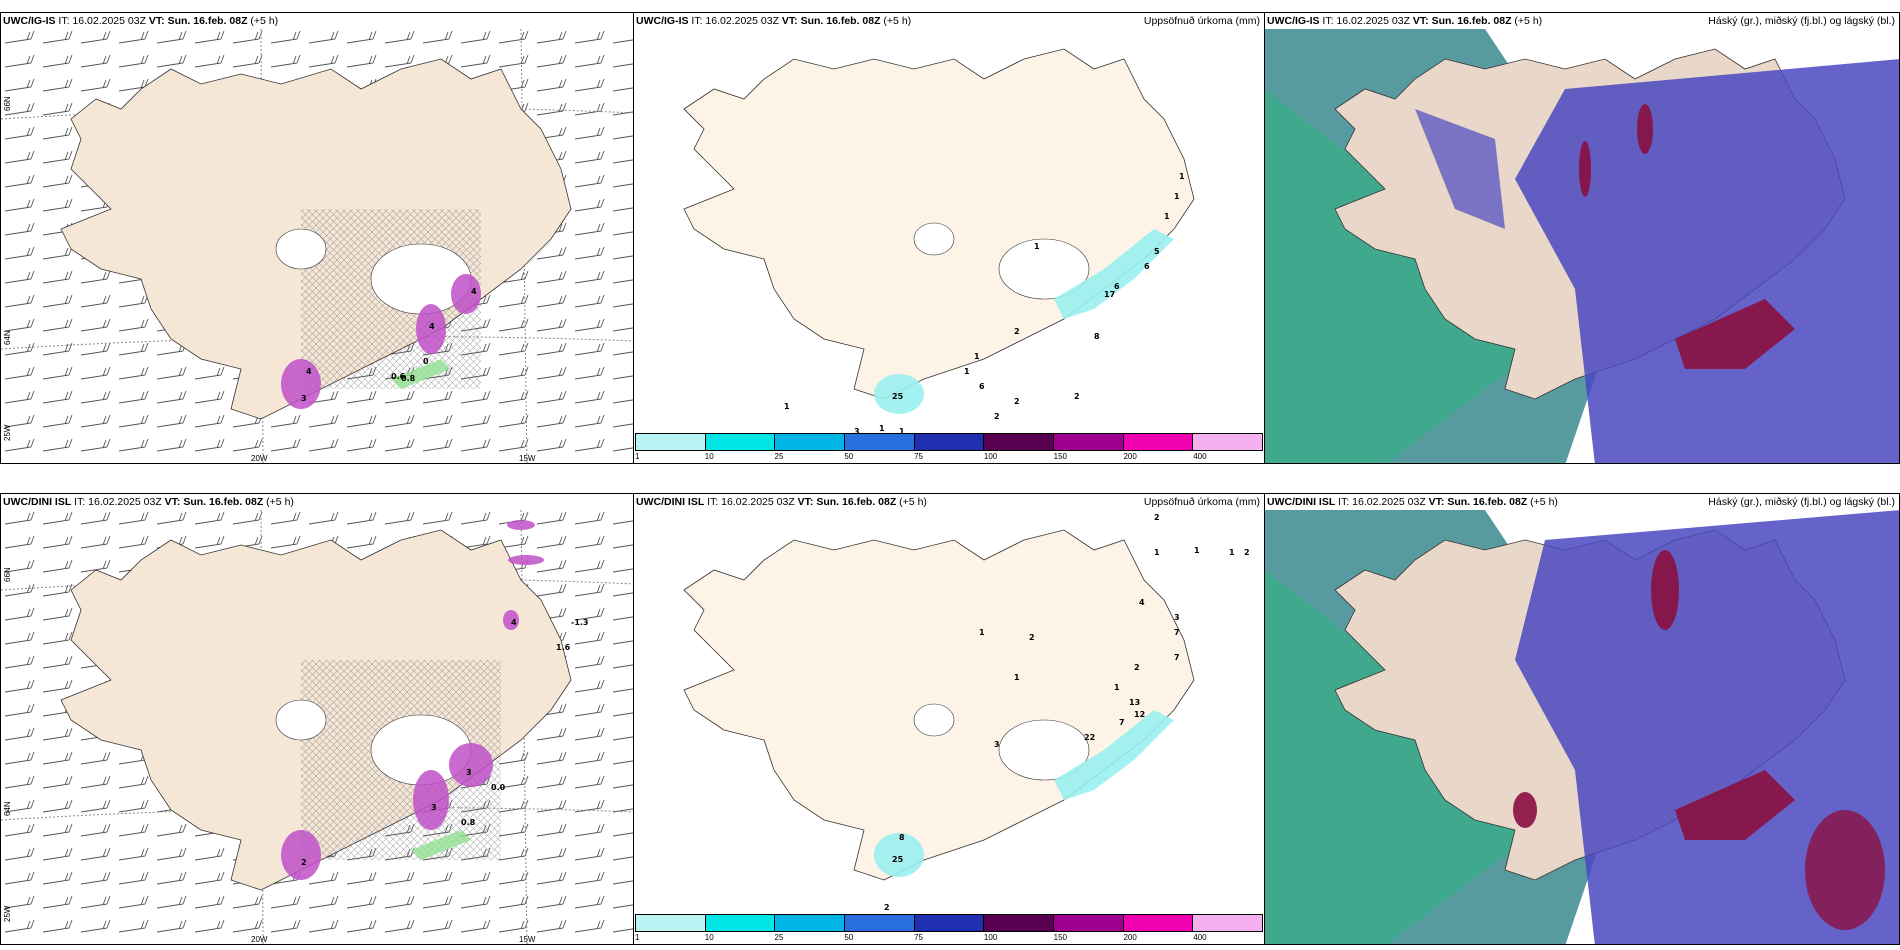 The width and height of the screenshot is (1900, 950). I want to click on value-label: 1.6, so click(563, 647).